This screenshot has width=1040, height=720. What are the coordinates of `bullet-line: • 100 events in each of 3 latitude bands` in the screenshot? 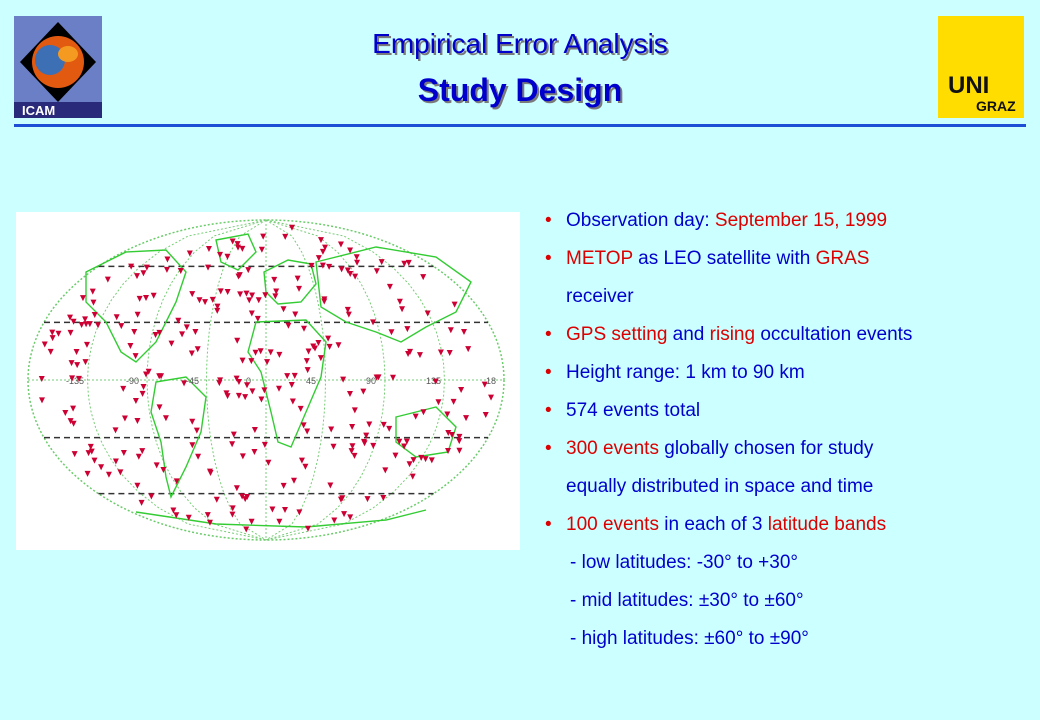 It's located at (715, 525).